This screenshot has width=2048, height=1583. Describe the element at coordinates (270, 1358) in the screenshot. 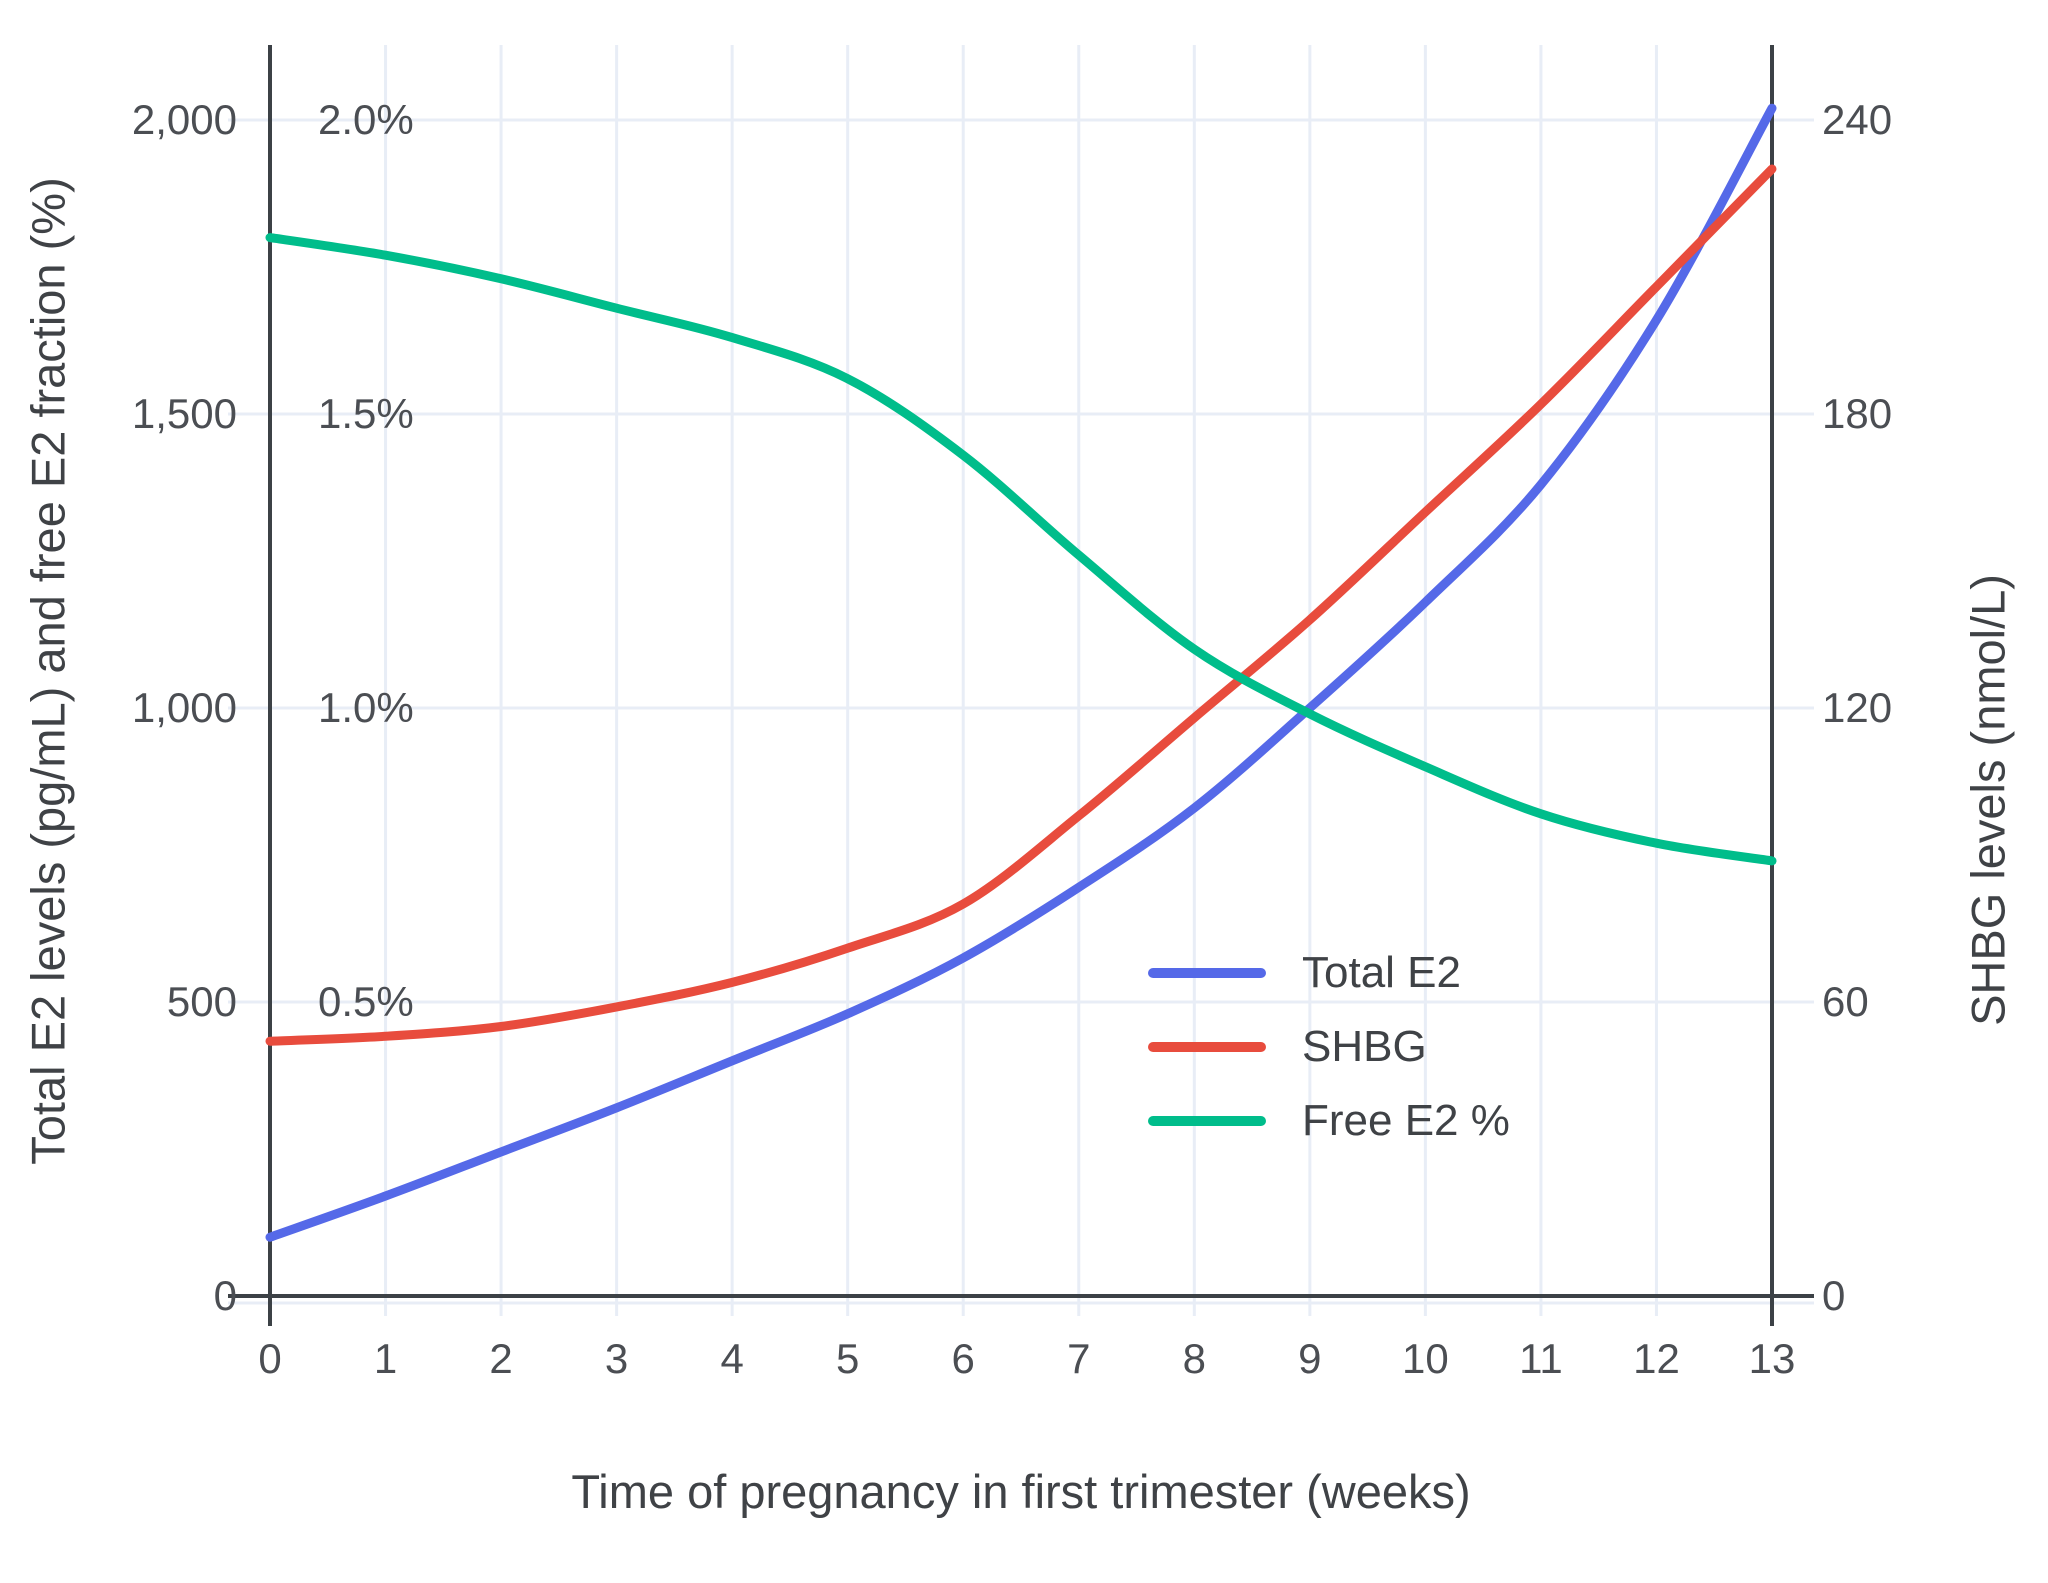

I see `x-axis-tick-label: 0` at that location.